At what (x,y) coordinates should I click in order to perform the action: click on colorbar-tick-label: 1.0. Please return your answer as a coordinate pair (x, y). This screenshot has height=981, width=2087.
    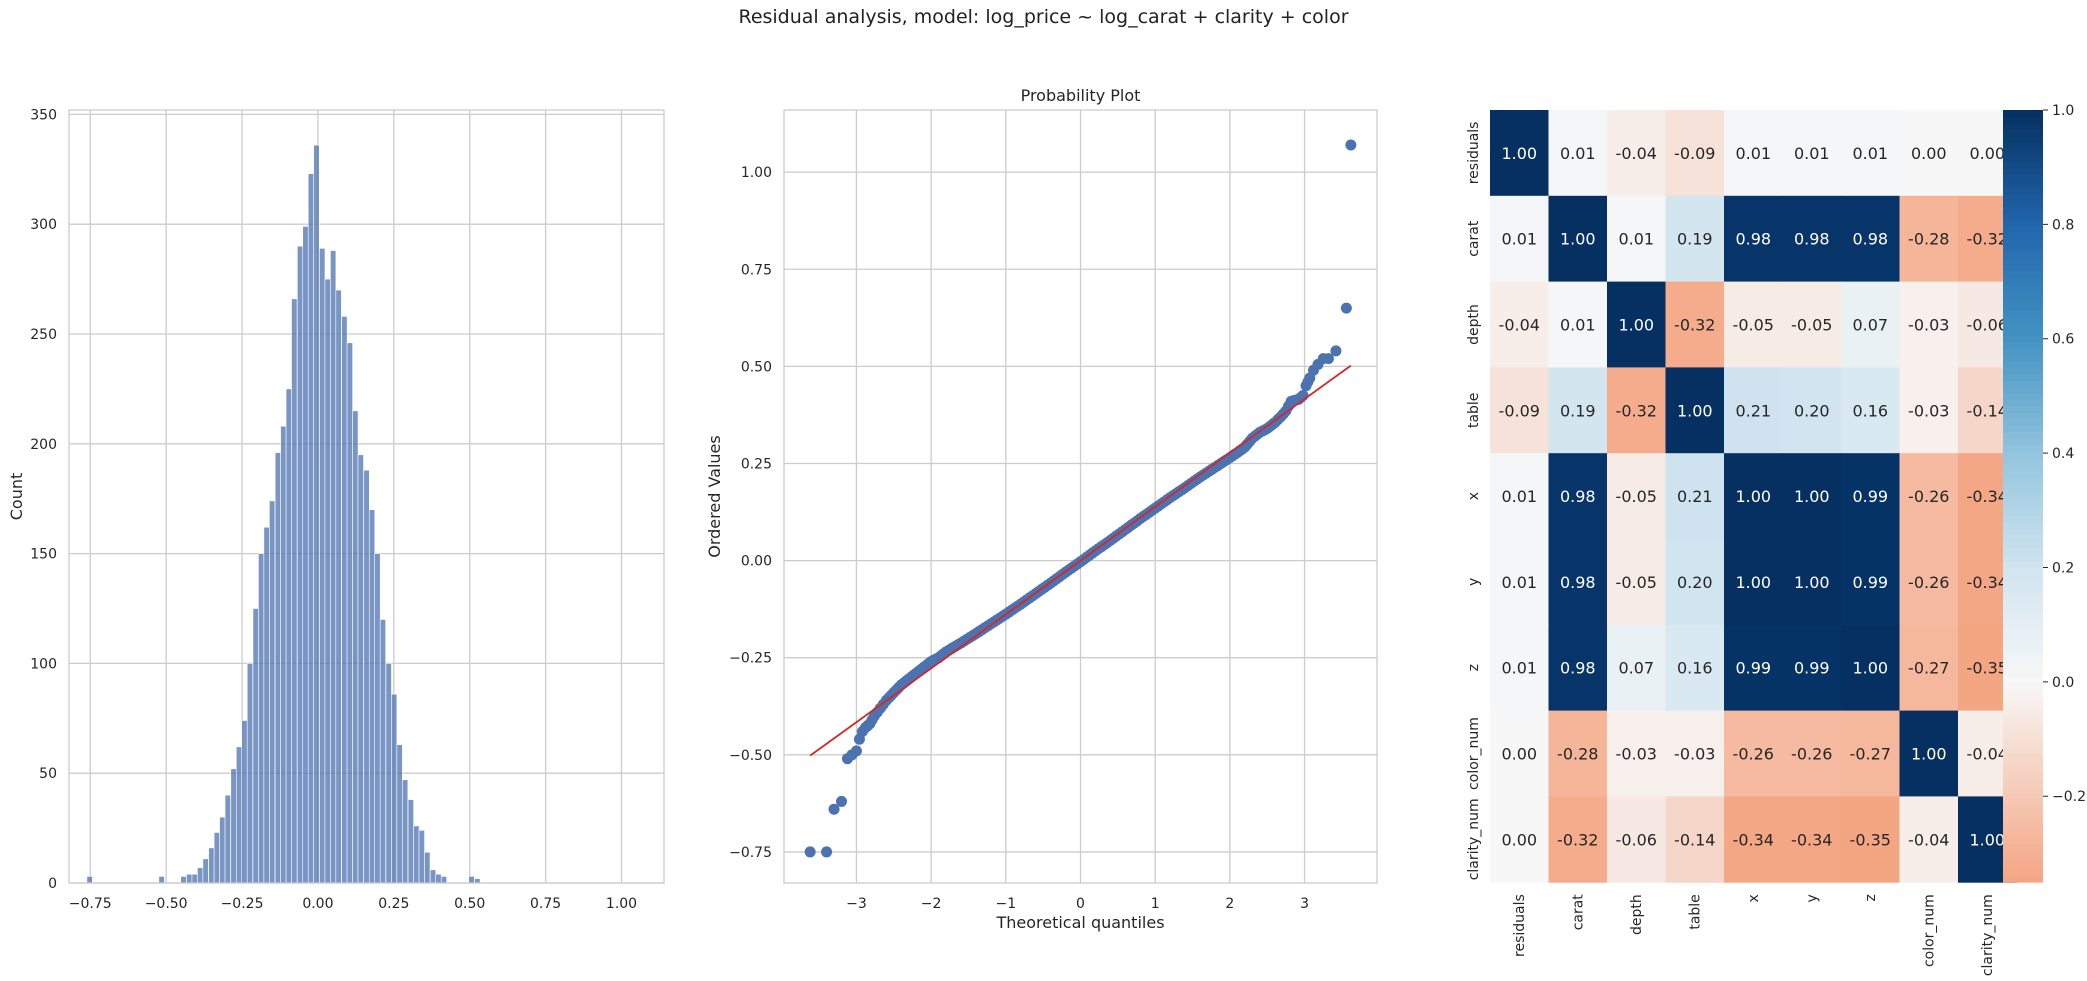
    Looking at the image, I should click on (2063, 111).